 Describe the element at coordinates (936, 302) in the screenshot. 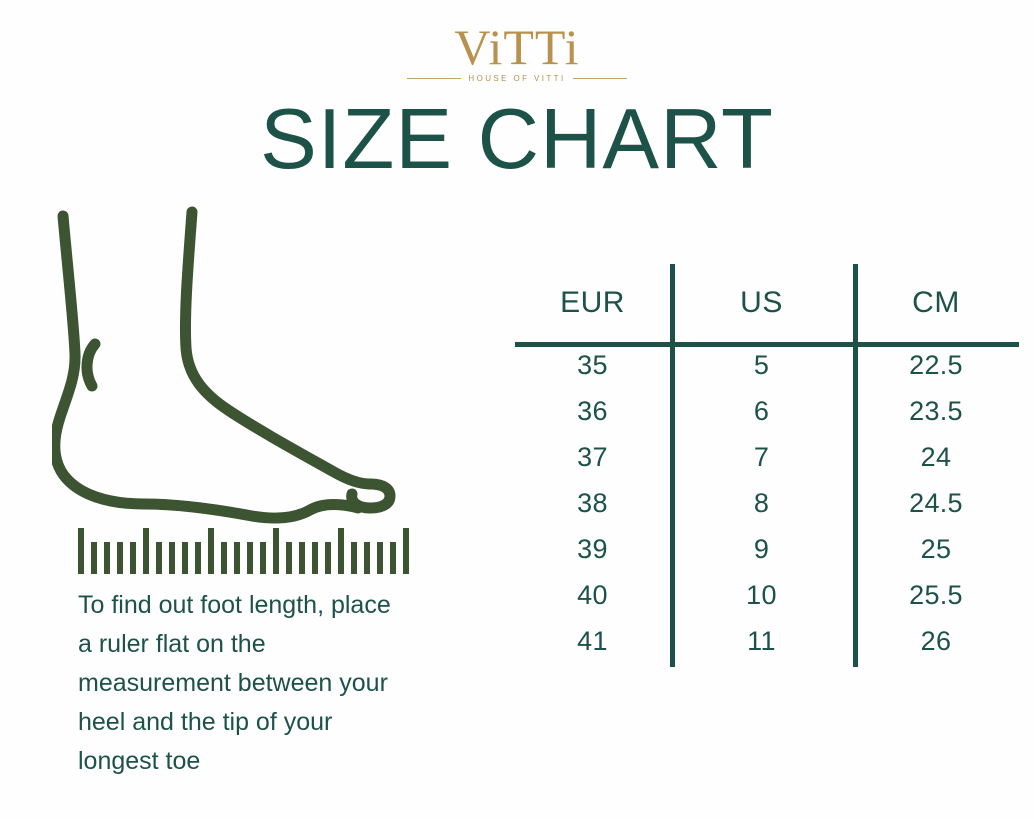

I see `column-header-cm: CM` at that location.